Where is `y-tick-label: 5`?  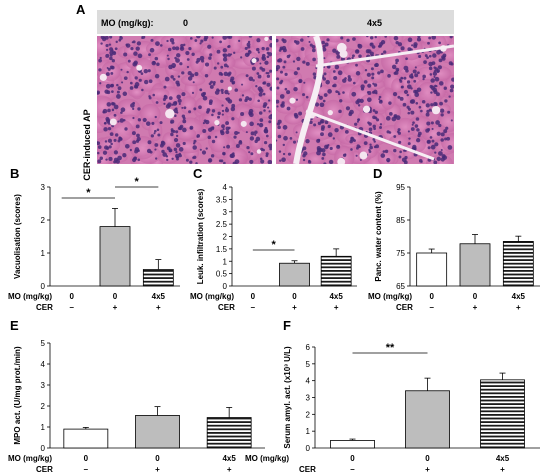
y-tick-label: 5 is located at coordinates (43, 343).